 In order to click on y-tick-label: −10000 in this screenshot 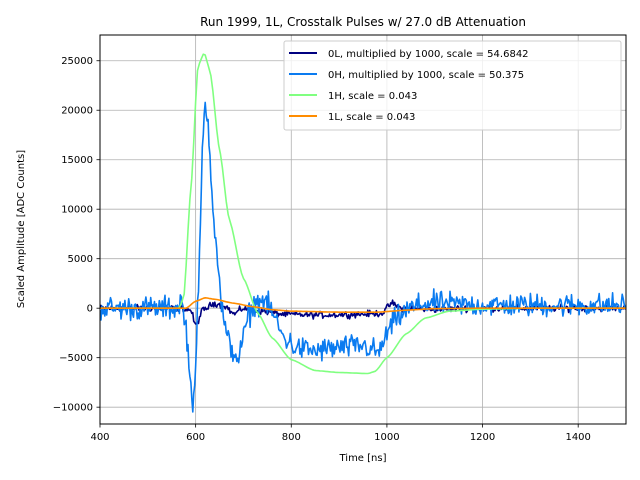, I will do `click(73, 408)`.